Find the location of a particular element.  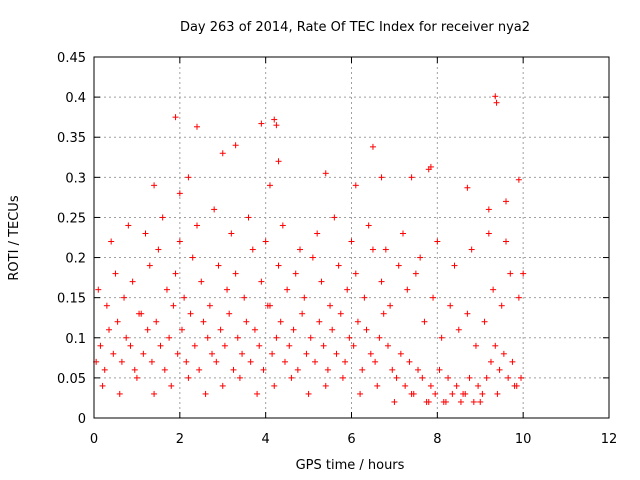

y-tick-label: 0.15 is located at coordinates (71, 299).